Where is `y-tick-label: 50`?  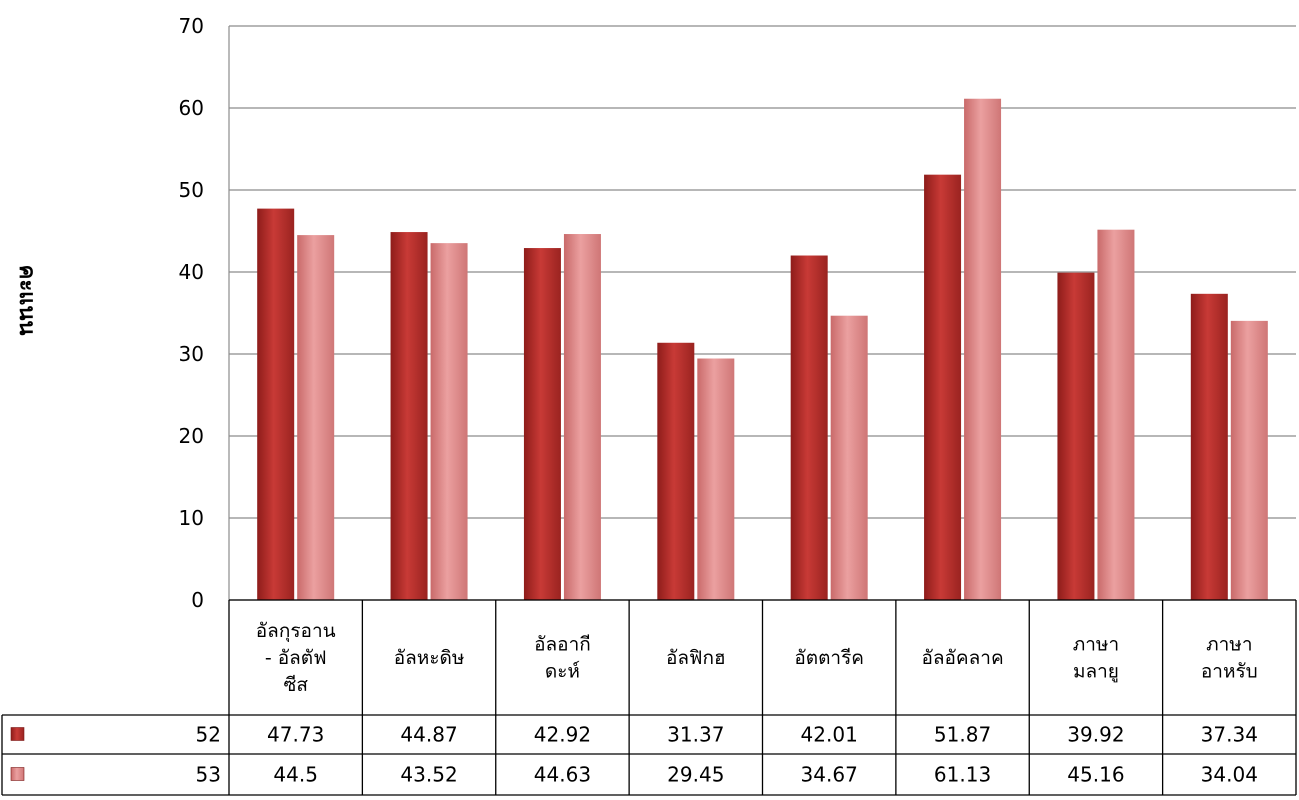 y-tick-label: 50 is located at coordinates (191, 190).